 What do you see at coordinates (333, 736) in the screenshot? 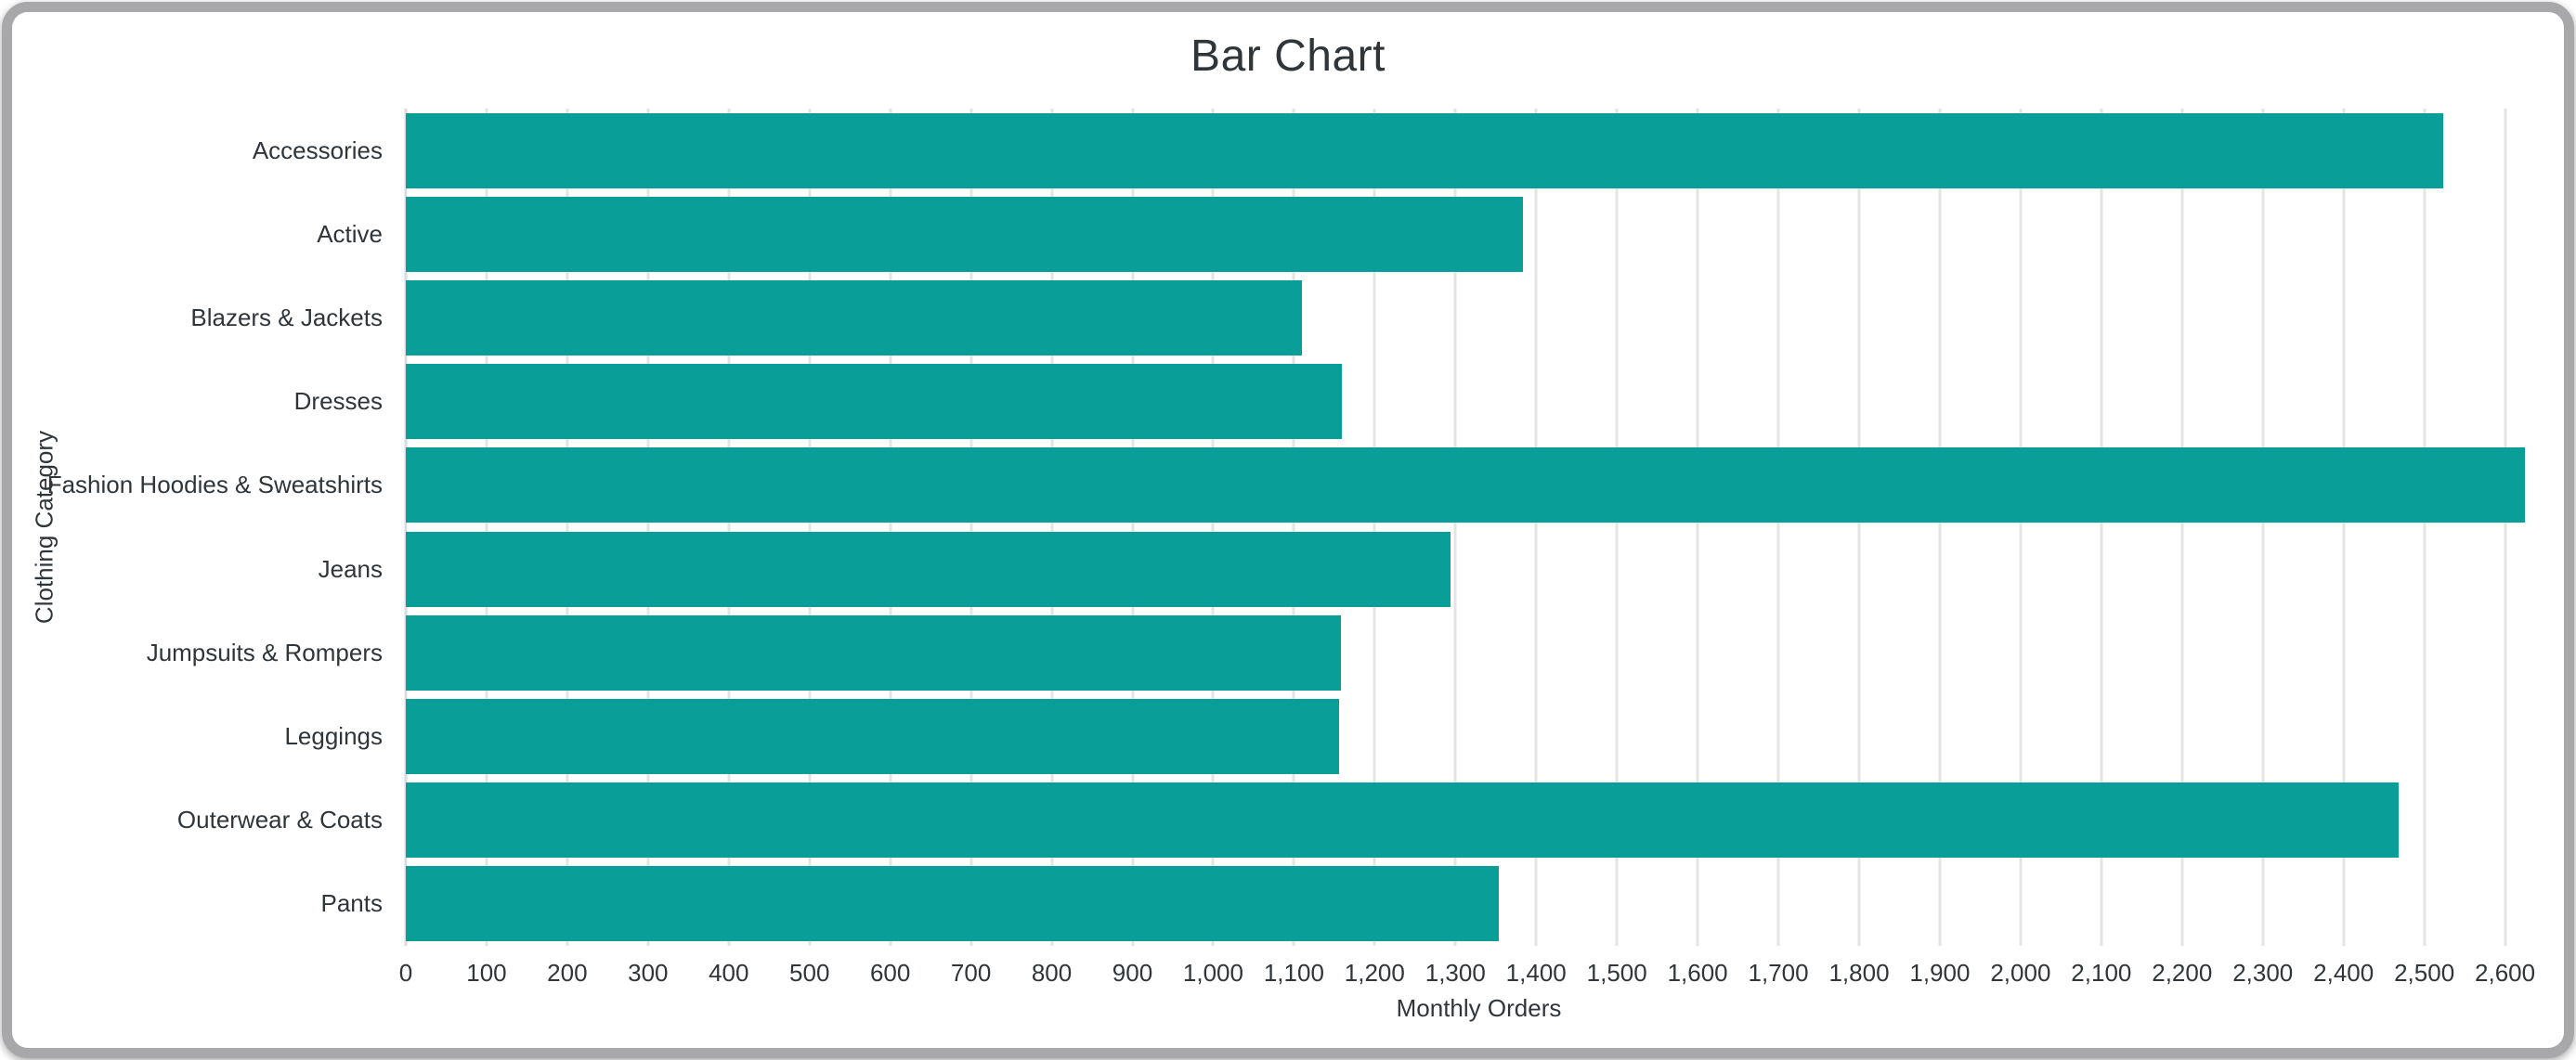
I see `category-label: Leggings` at bounding box center [333, 736].